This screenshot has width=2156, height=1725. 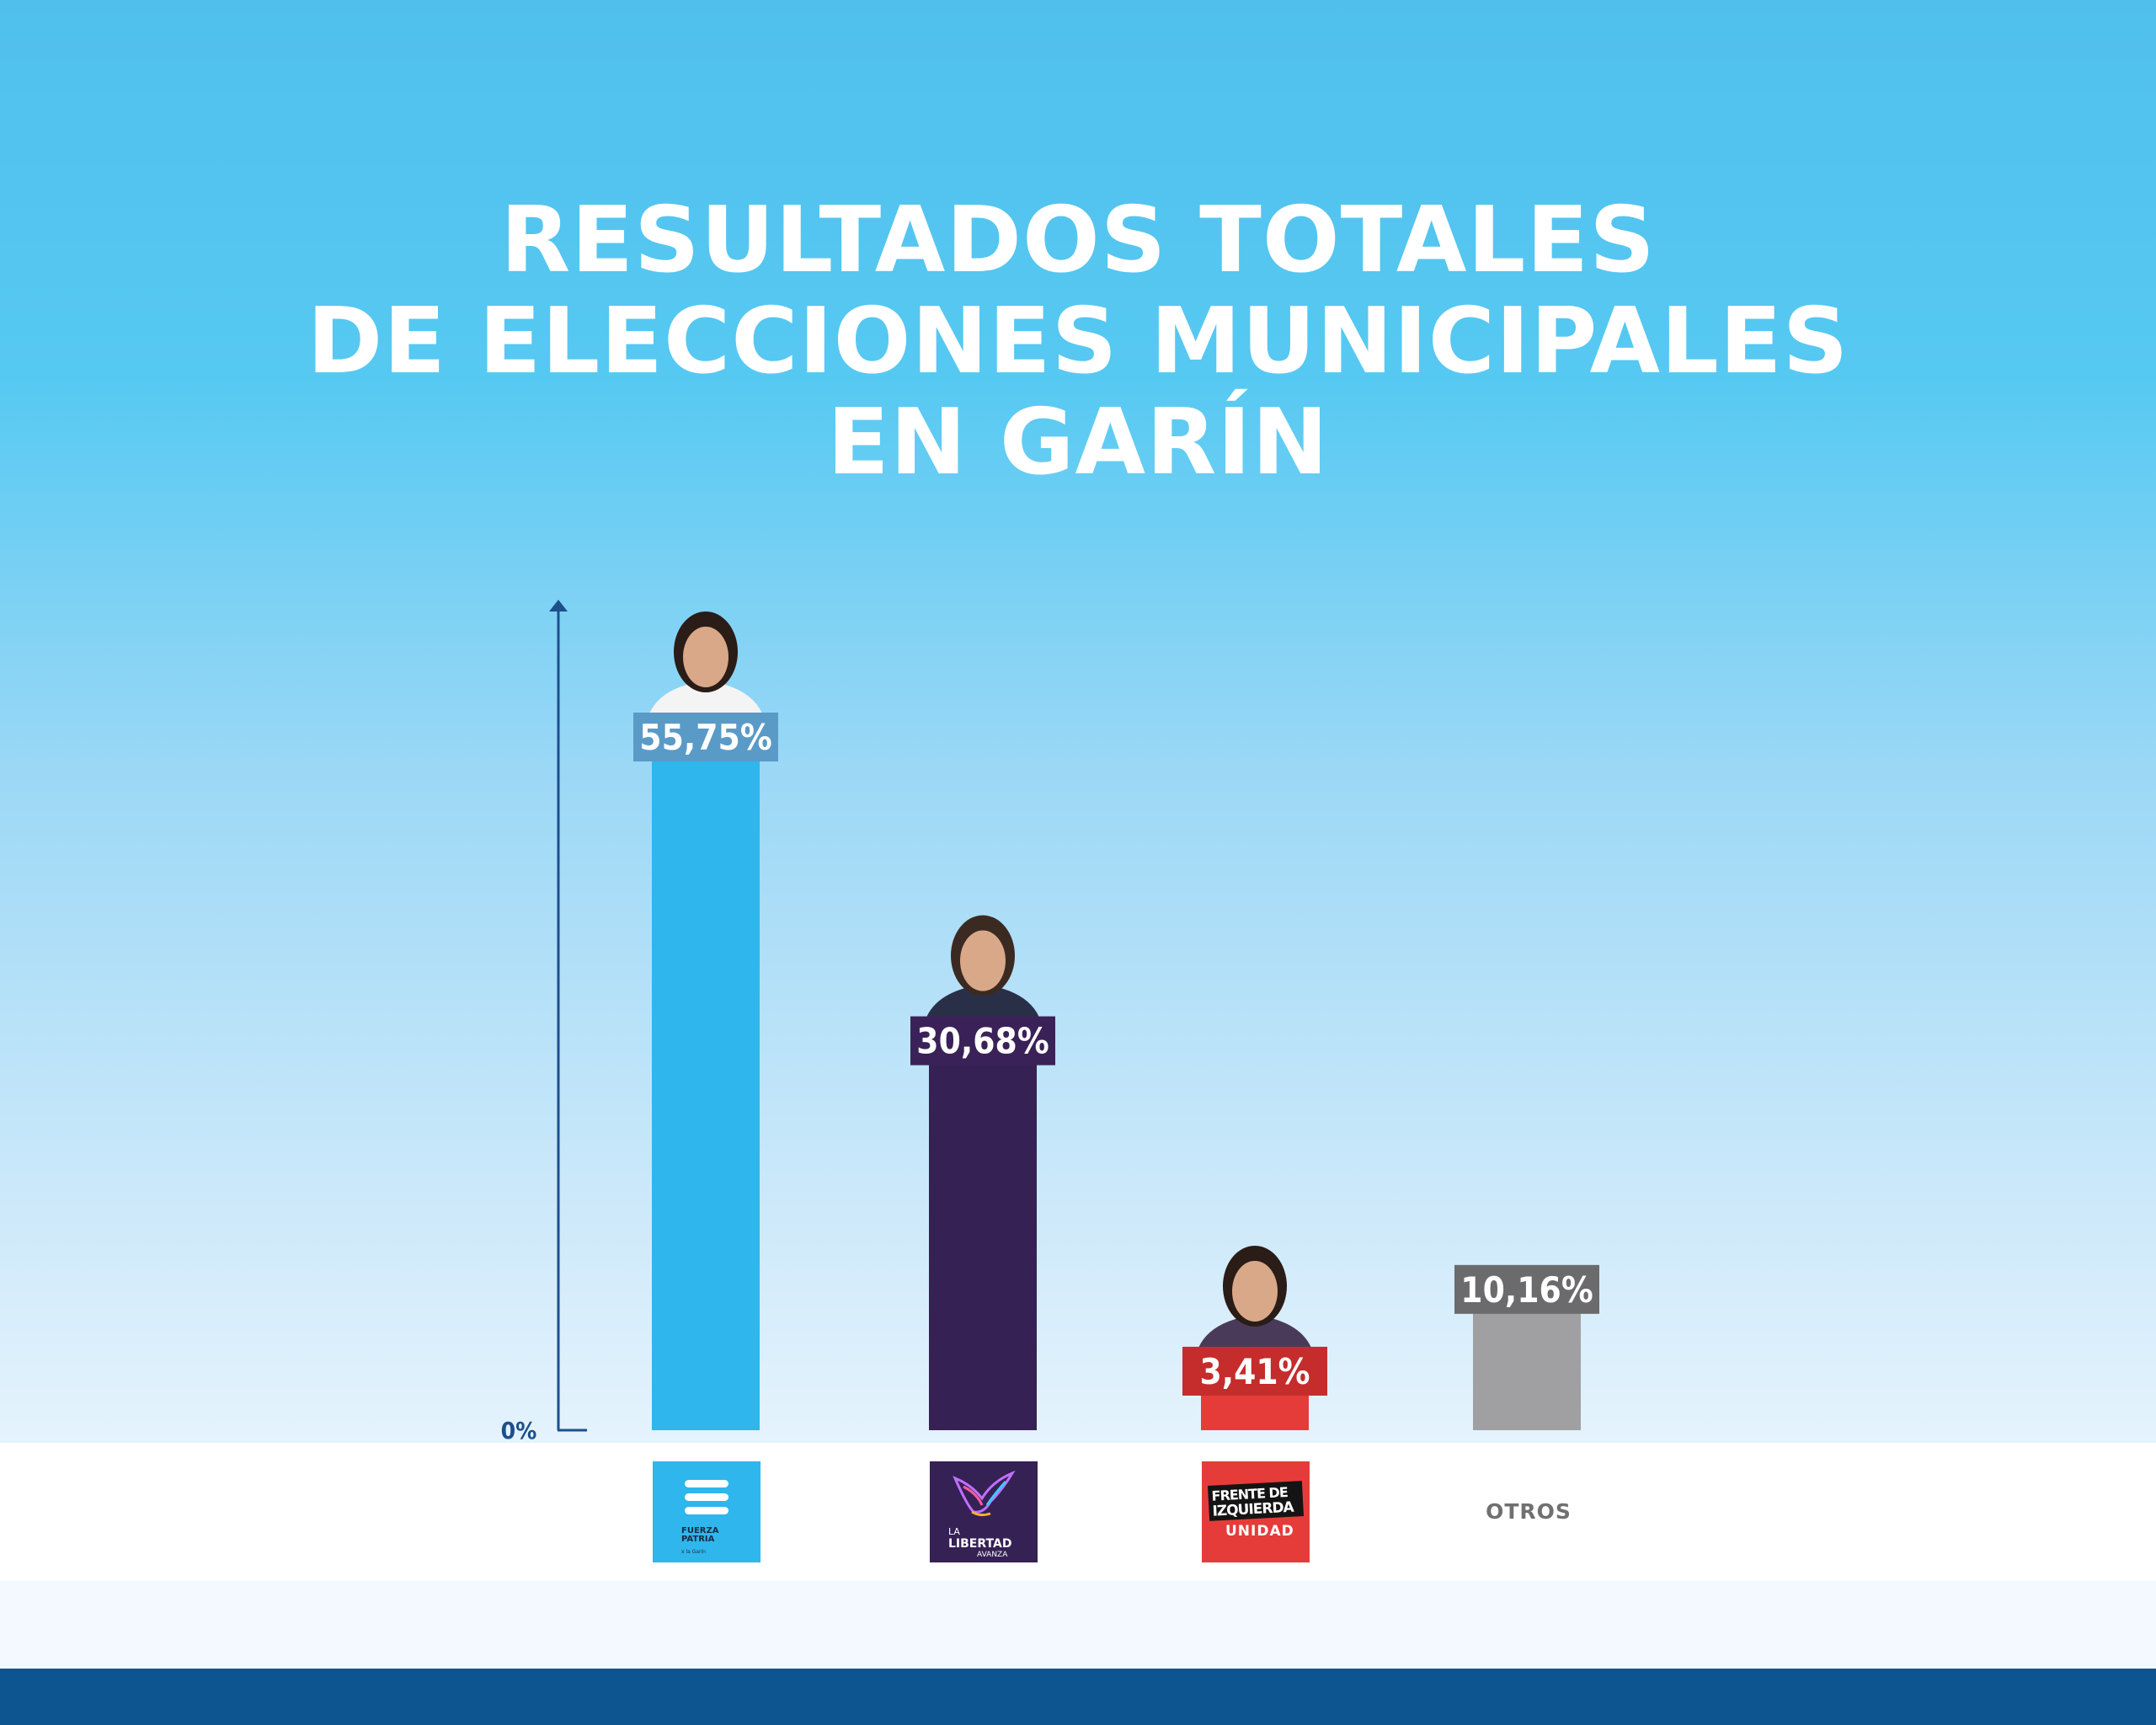 What do you see at coordinates (1529, 1511) in the screenshot?
I see `otros-label: OTROS` at bounding box center [1529, 1511].